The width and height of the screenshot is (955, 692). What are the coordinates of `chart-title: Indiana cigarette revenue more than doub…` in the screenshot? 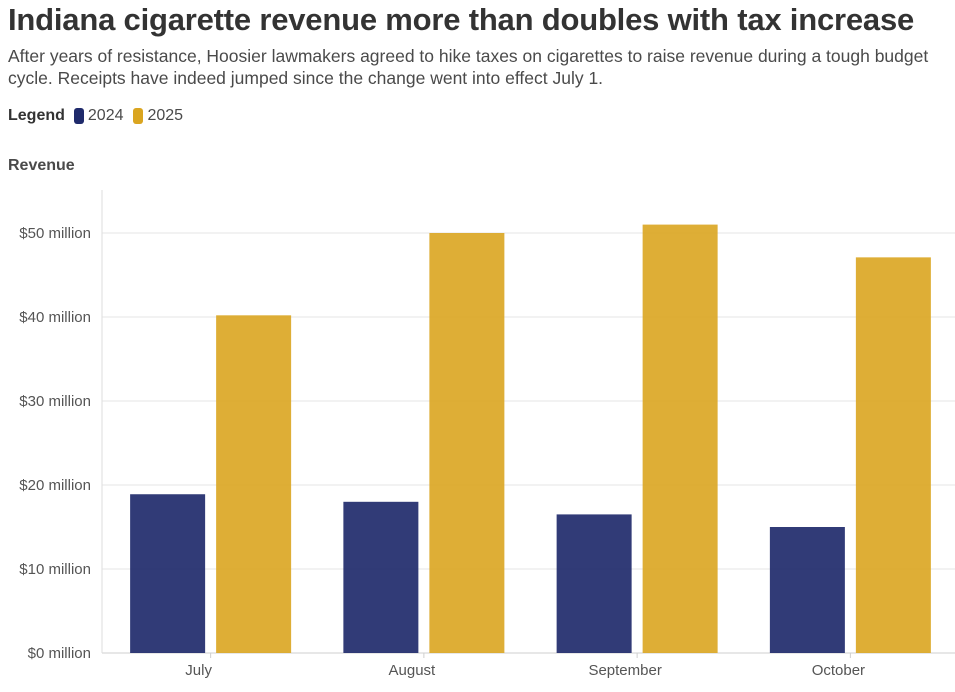 It's located at (461, 19).